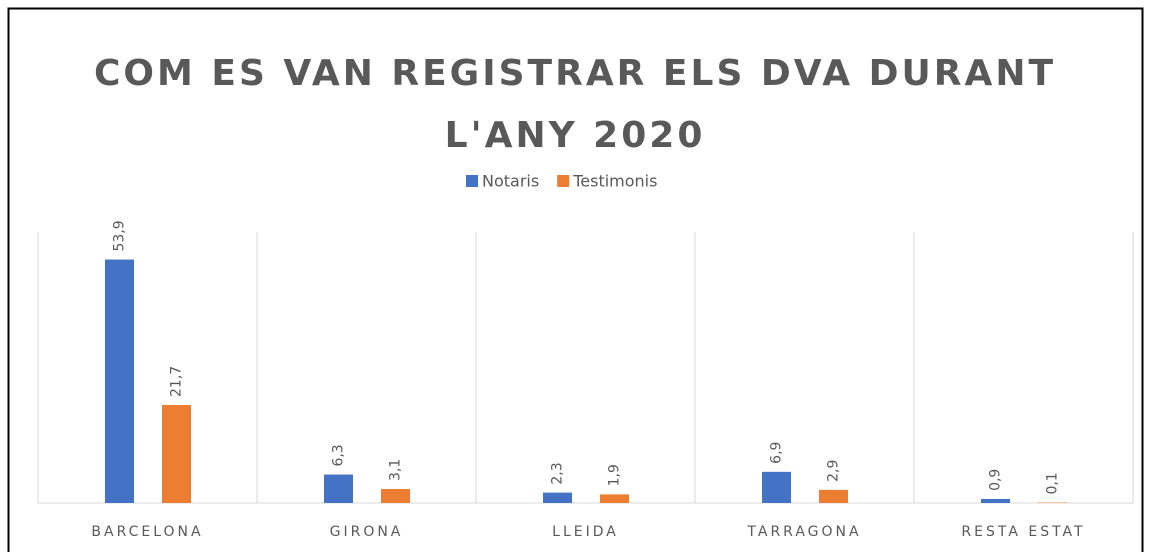 The height and width of the screenshot is (552, 1151). I want to click on data-label: 53,9, so click(120, 235).